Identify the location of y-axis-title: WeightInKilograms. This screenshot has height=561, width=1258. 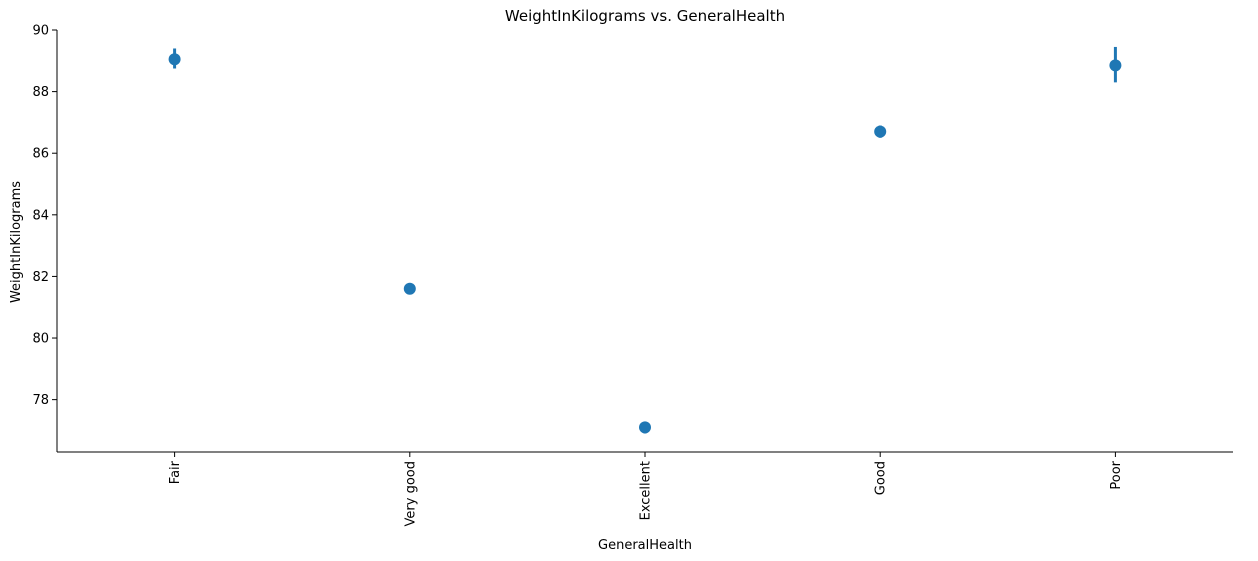
(16, 242).